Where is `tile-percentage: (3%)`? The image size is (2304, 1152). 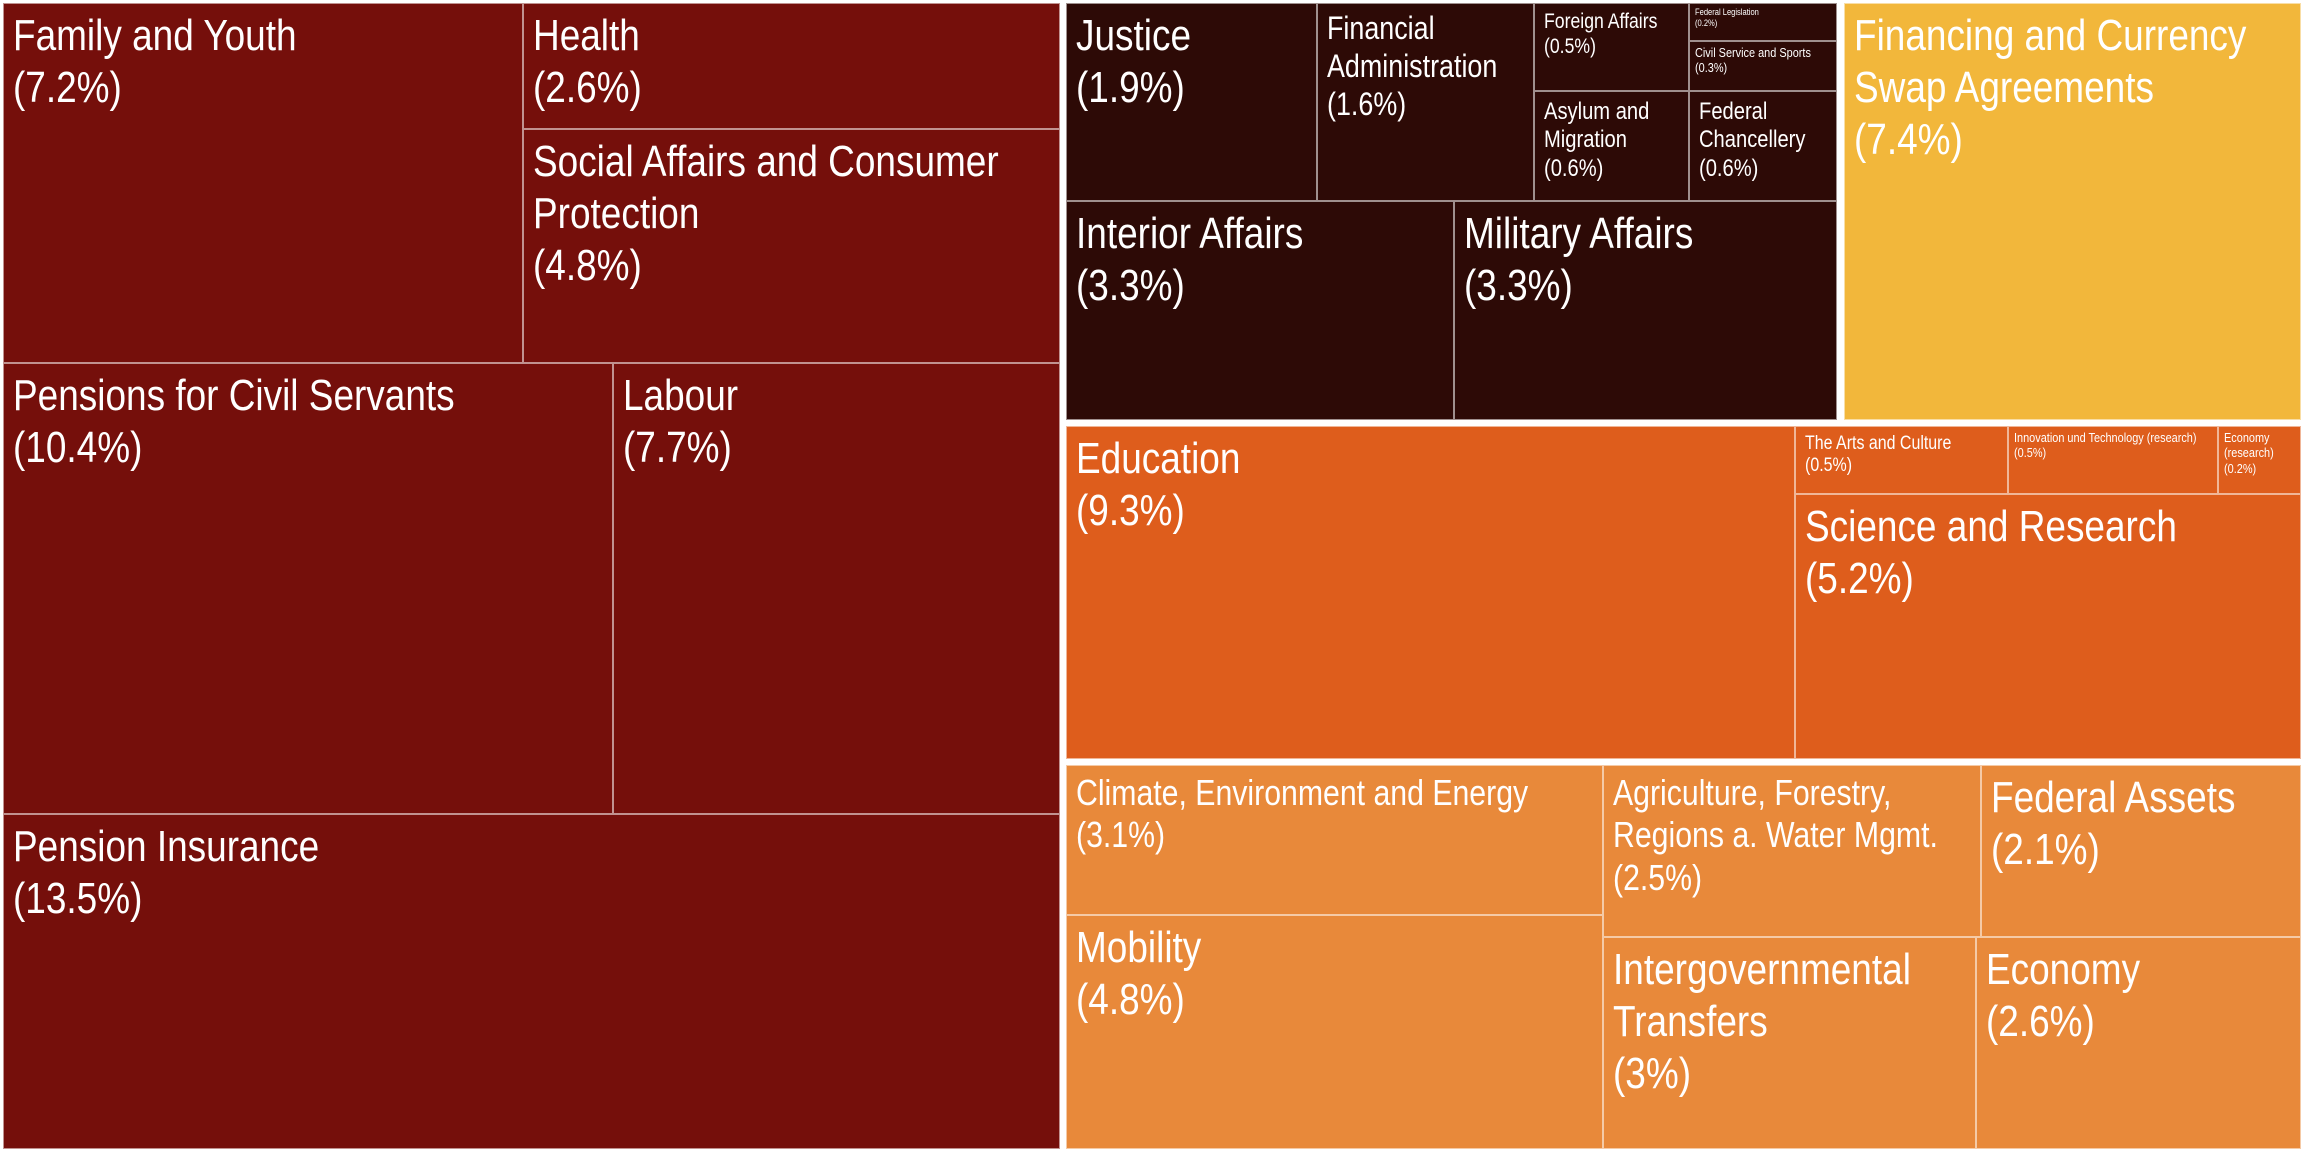 tile-percentage: (3%) is located at coordinates (1652, 1073).